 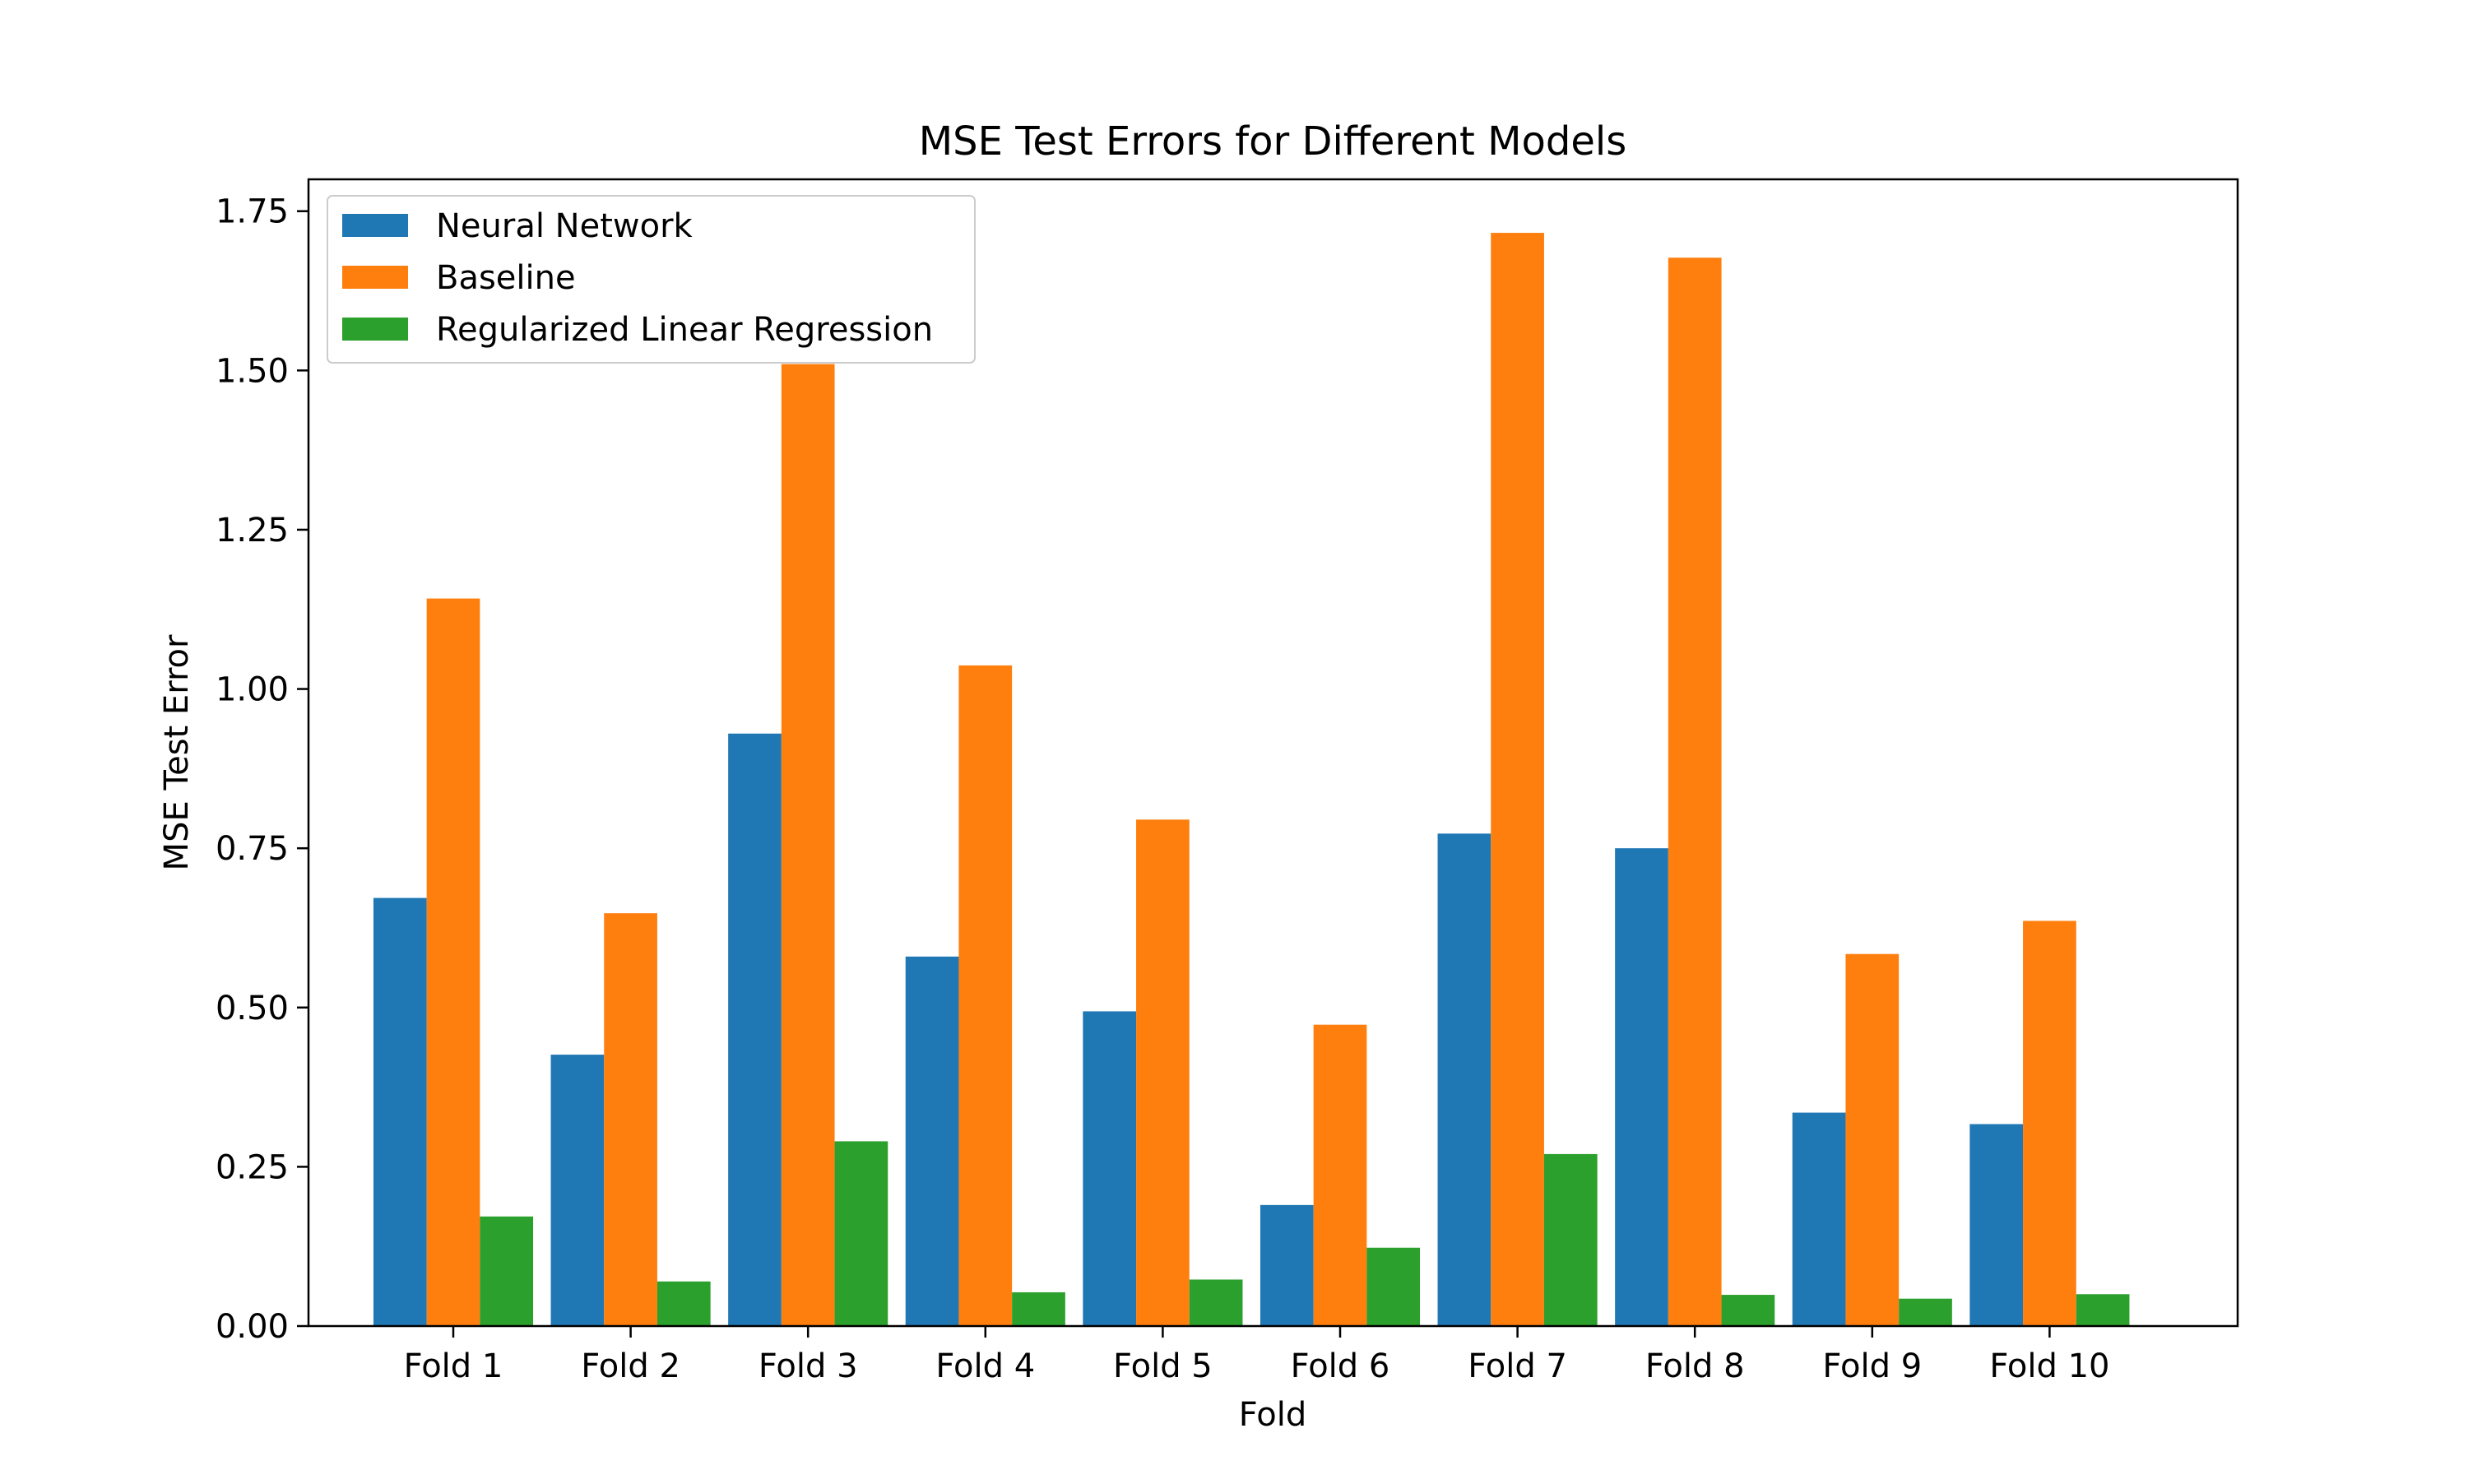 I want to click on legend-label: Neural Network, so click(x=565, y=226).